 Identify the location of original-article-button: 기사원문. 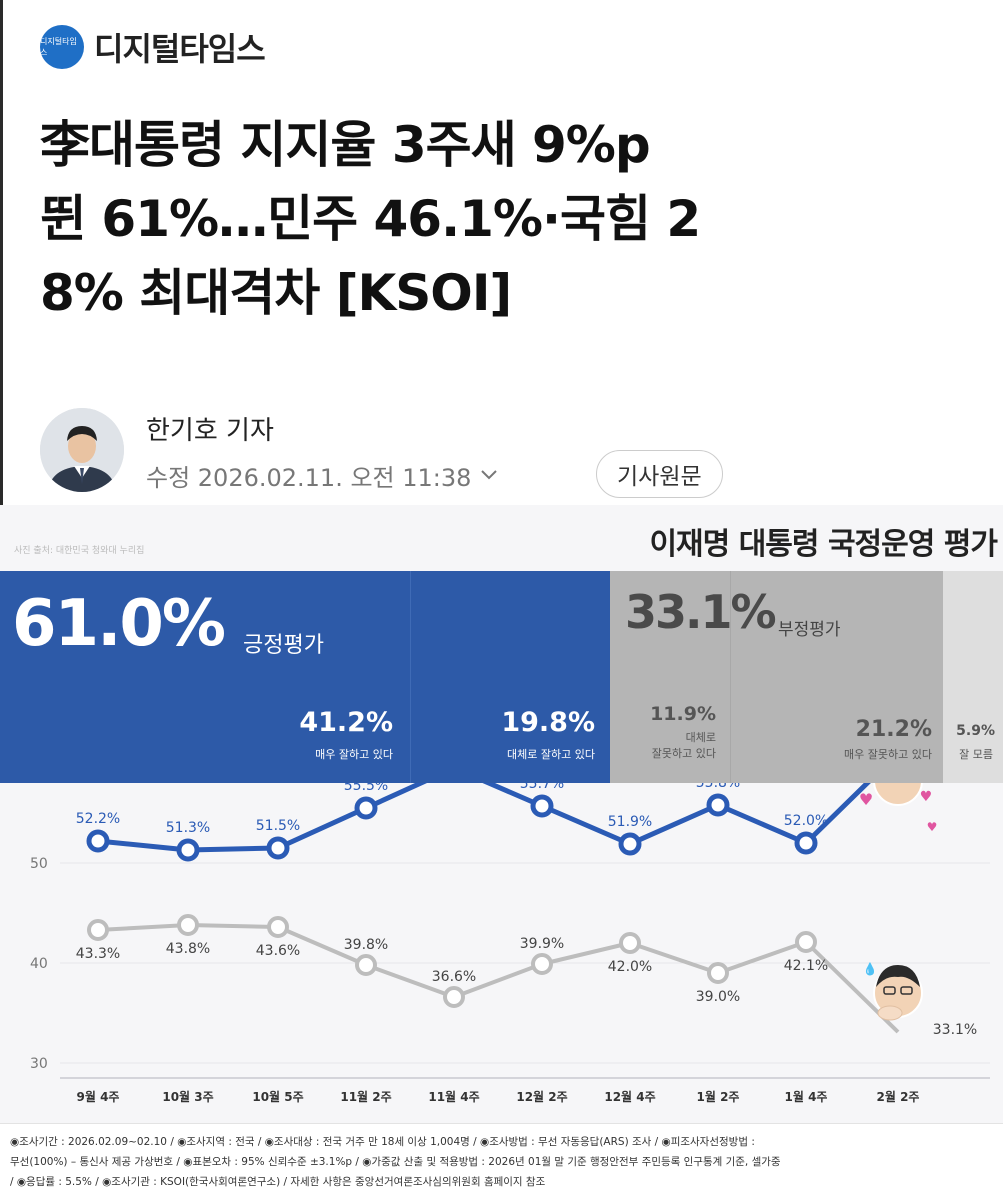
(659, 474).